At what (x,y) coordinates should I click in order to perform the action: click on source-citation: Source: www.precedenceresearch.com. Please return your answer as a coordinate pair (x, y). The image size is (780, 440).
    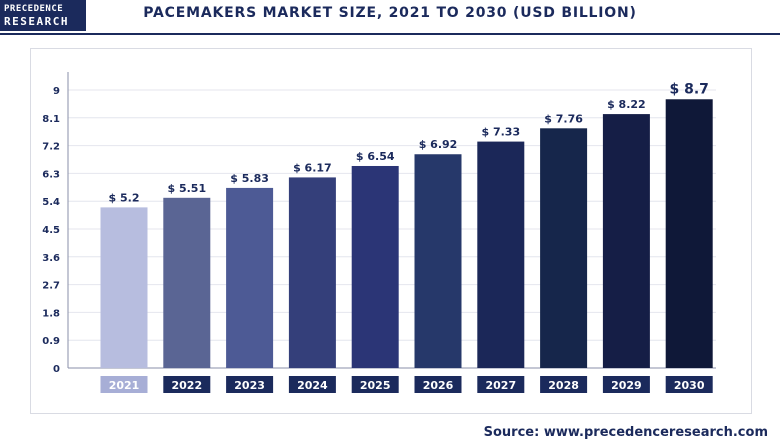
    Looking at the image, I should click on (626, 432).